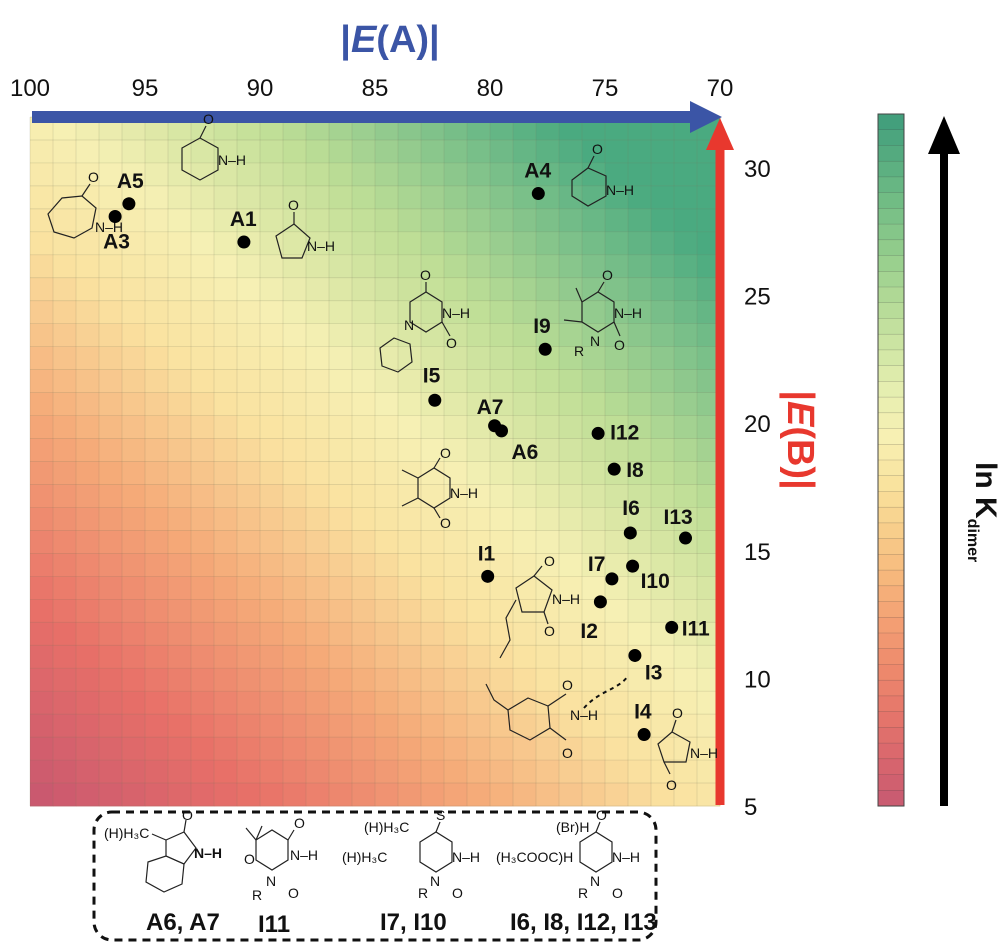  What do you see at coordinates (654, 672) in the screenshot?
I see `point-label-i3: I3` at bounding box center [654, 672].